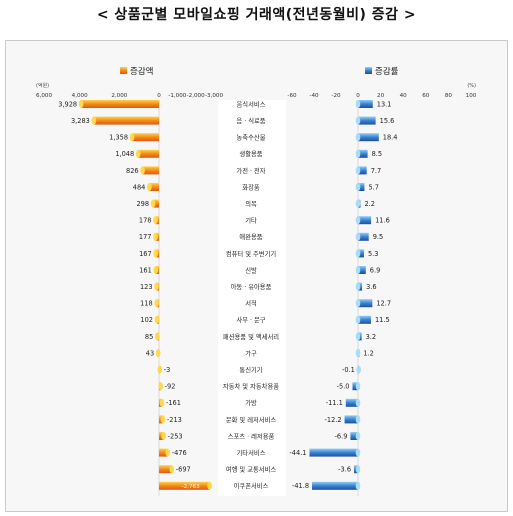  I want to click on right-tick-label: 40, so click(404, 96).